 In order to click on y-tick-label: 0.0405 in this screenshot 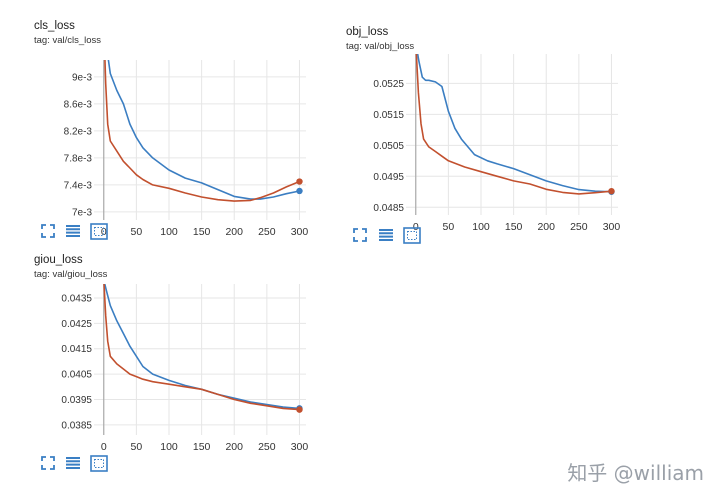, I will do `click(76, 375)`.